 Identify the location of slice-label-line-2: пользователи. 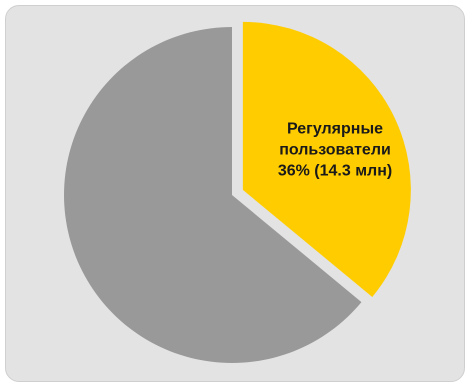
(335, 149).